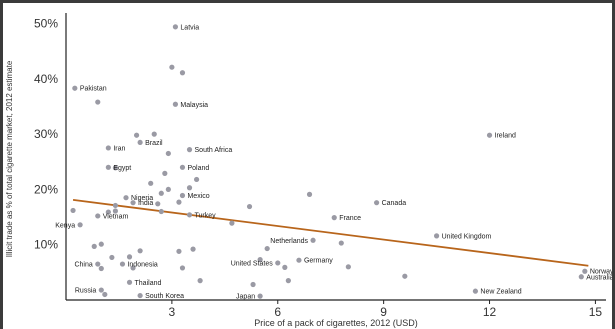  What do you see at coordinates (289, 241) in the screenshot?
I see `label-netherlands: Netherlands` at bounding box center [289, 241].